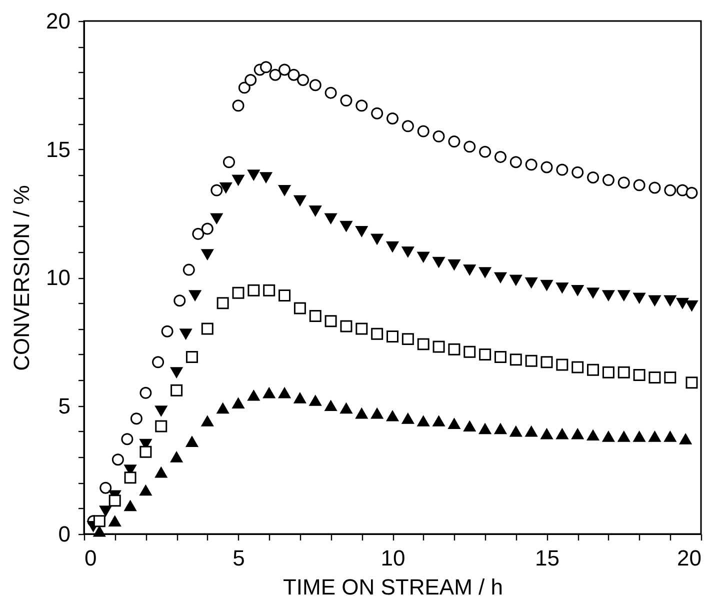  I want to click on y-tick-label: 5, so click(64, 405).